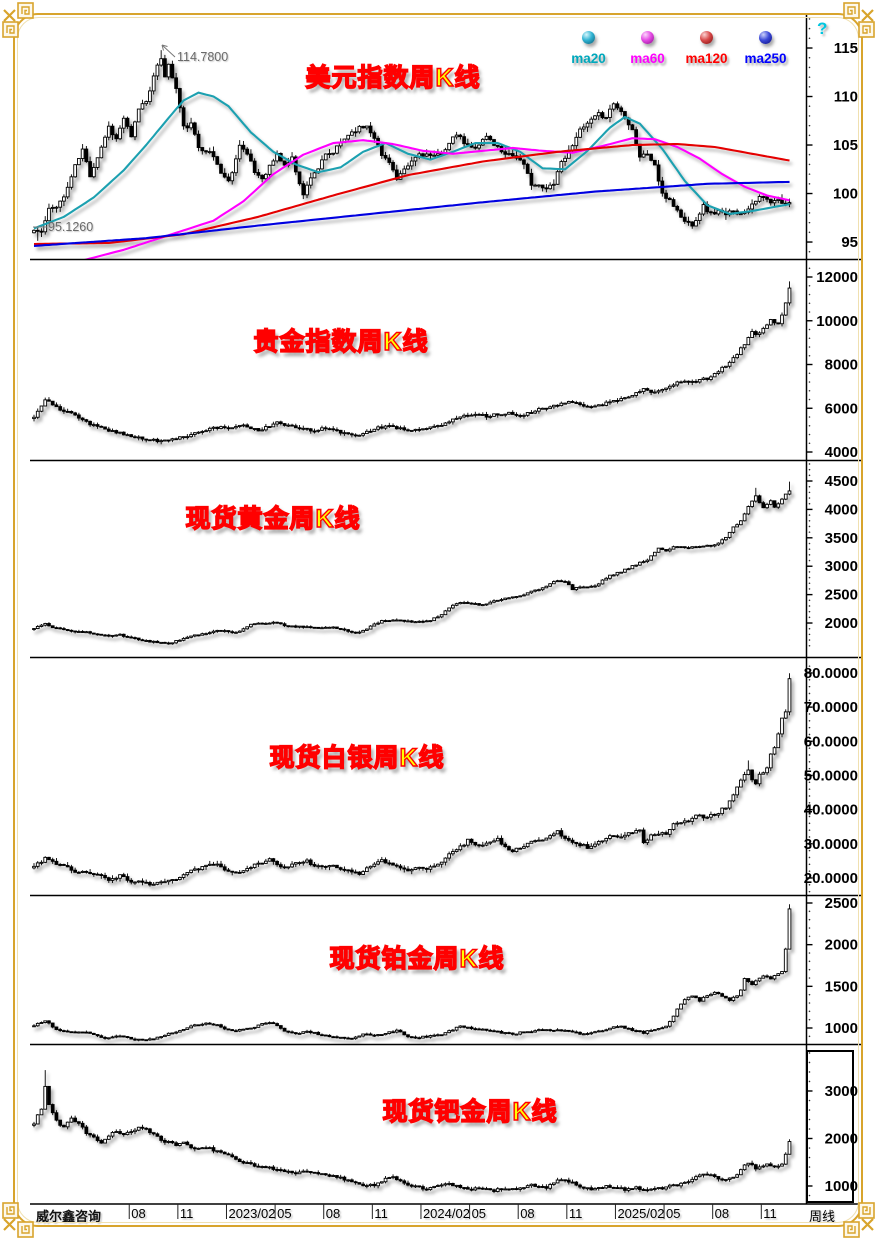 This screenshot has height=1240, width=877. I want to click on period-selector-label: 周线, so click(822, 1216).